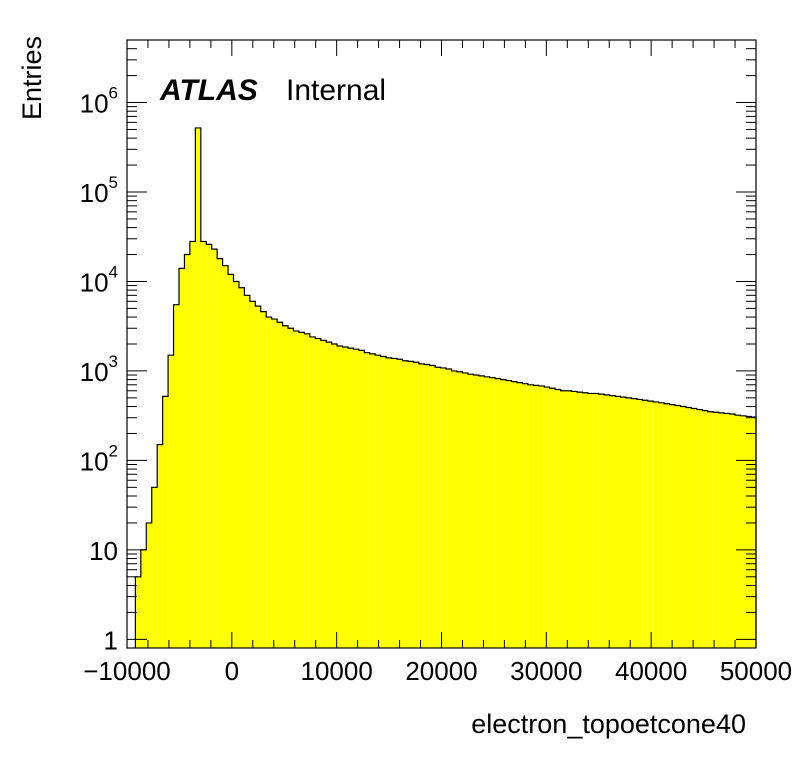 The width and height of the screenshot is (796, 772). What do you see at coordinates (126, 671) in the screenshot?
I see `x-tick-label: −10000` at bounding box center [126, 671].